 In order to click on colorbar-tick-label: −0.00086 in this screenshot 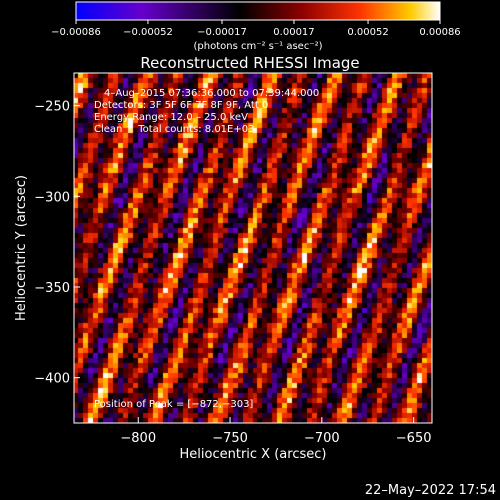, I will do `click(76, 32)`.